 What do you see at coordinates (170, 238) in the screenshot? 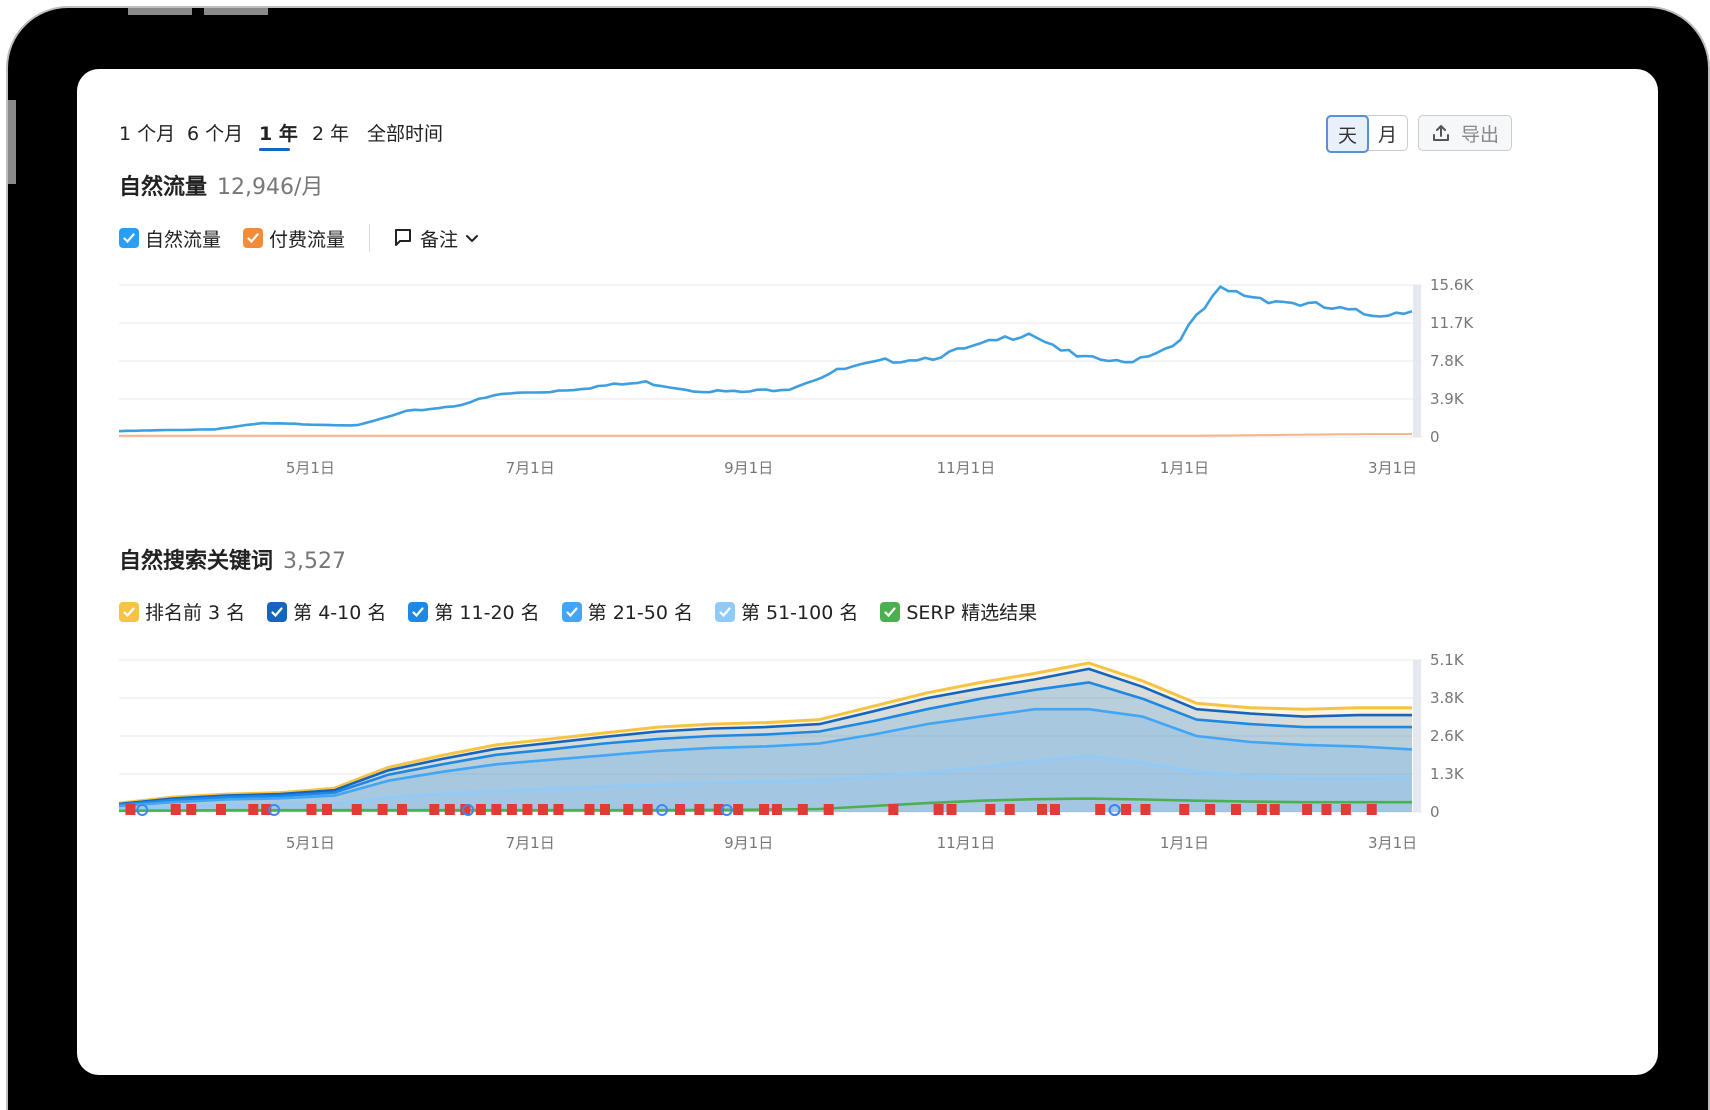
I see `legend-organic-traffic: 自然流量` at bounding box center [170, 238].